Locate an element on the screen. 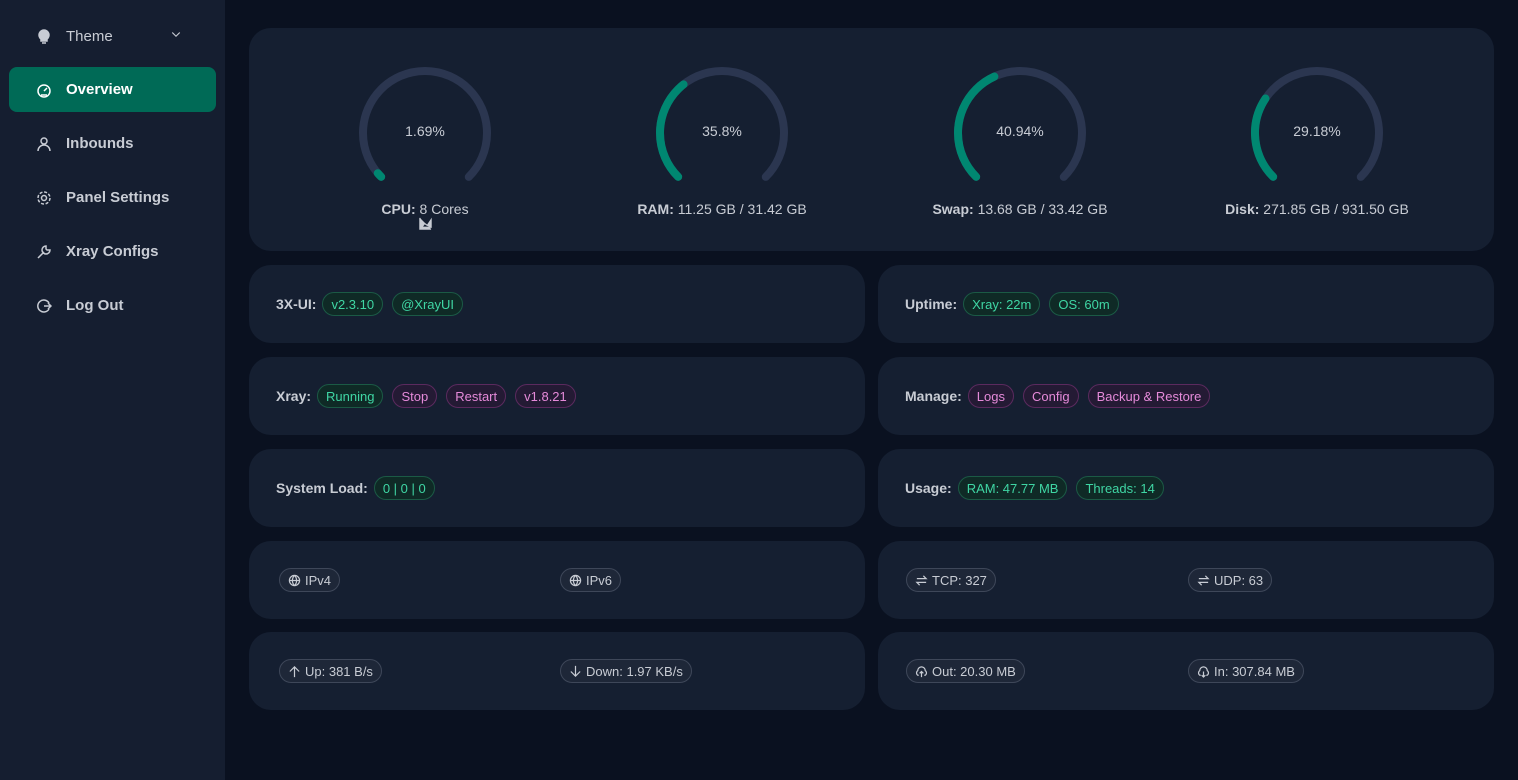 The image size is (1518, 780). panel-label: 3X-UI: is located at coordinates (296, 304).